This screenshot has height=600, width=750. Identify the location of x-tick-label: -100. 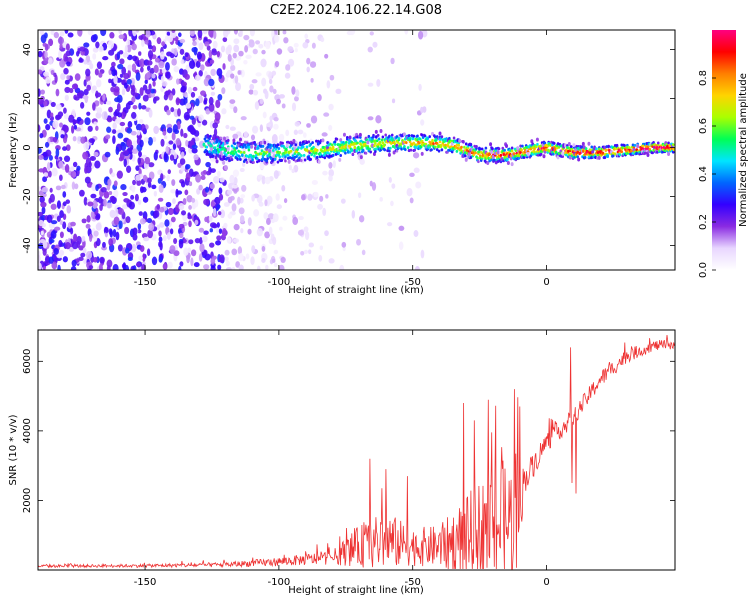
(279, 582).